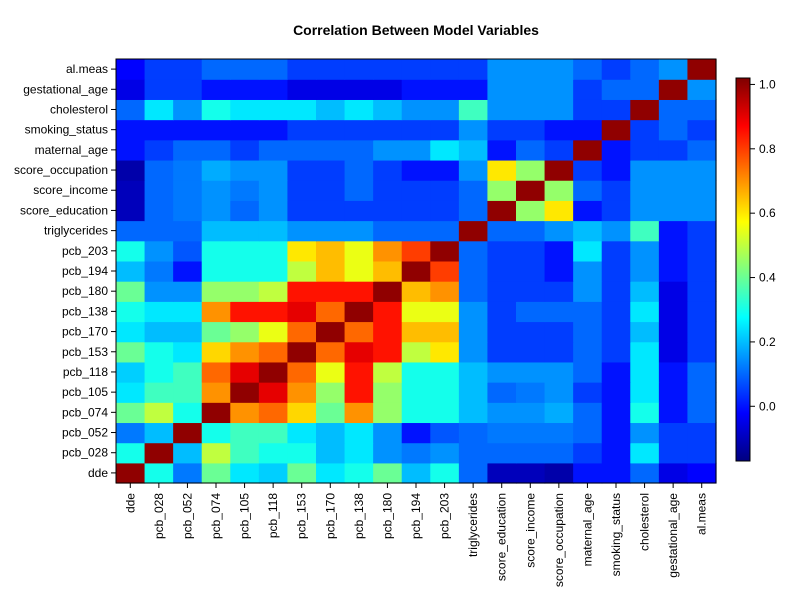 The height and width of the screenshot is (600, 800). What do you see at coordinates (473, 69) in the screenshot?
I see `heatmap-cell-al.meas-triglycerides` at bounding box center [473, 69].